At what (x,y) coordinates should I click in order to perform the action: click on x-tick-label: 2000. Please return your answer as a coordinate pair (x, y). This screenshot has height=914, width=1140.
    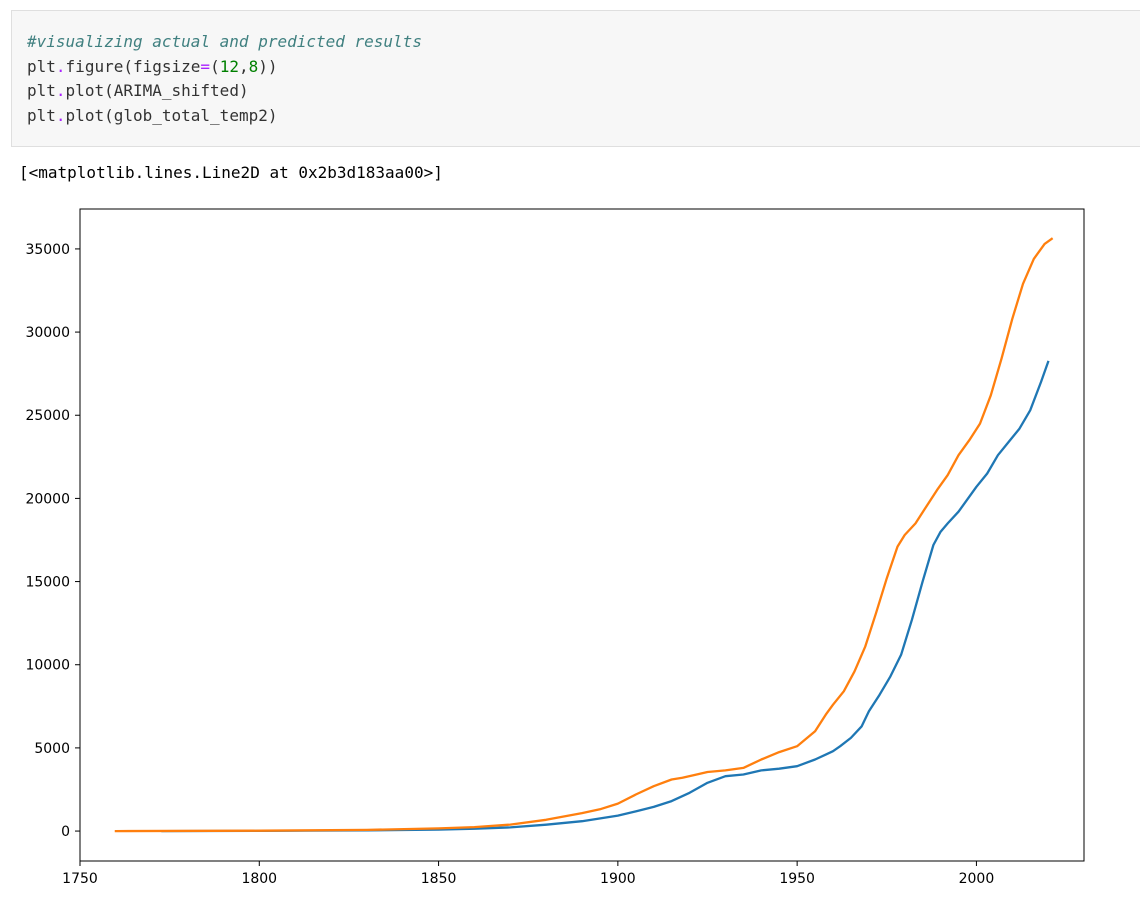
    Looking at the image, I should click on (977, 879).